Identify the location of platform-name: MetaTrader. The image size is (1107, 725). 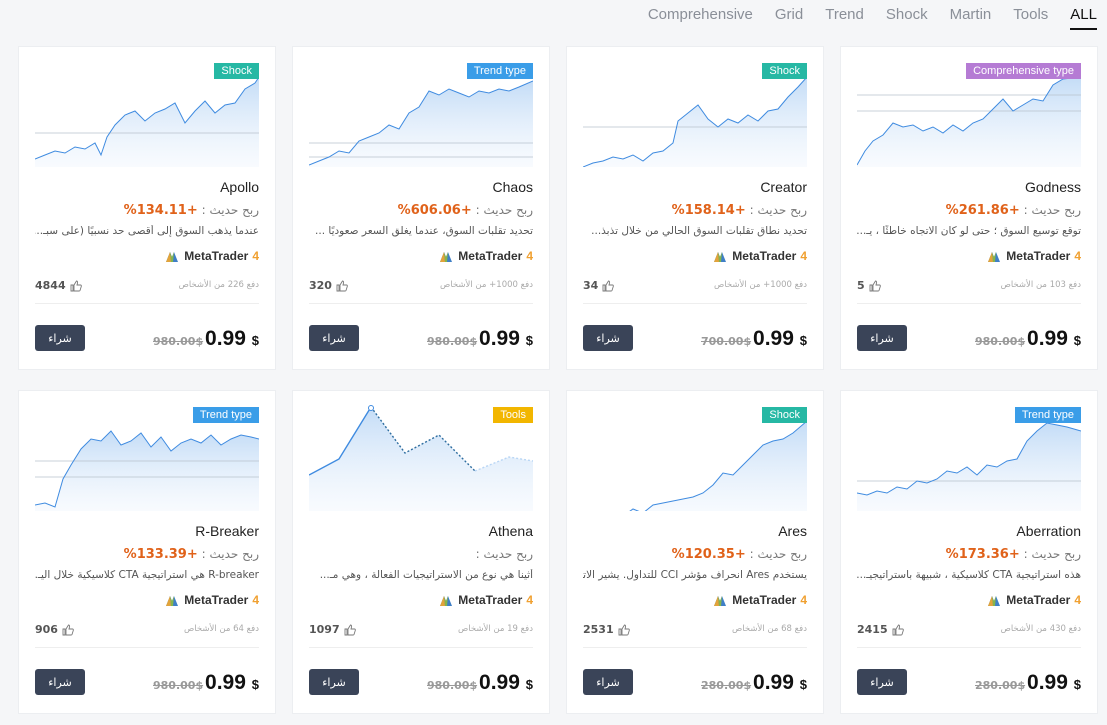
(216, 600).